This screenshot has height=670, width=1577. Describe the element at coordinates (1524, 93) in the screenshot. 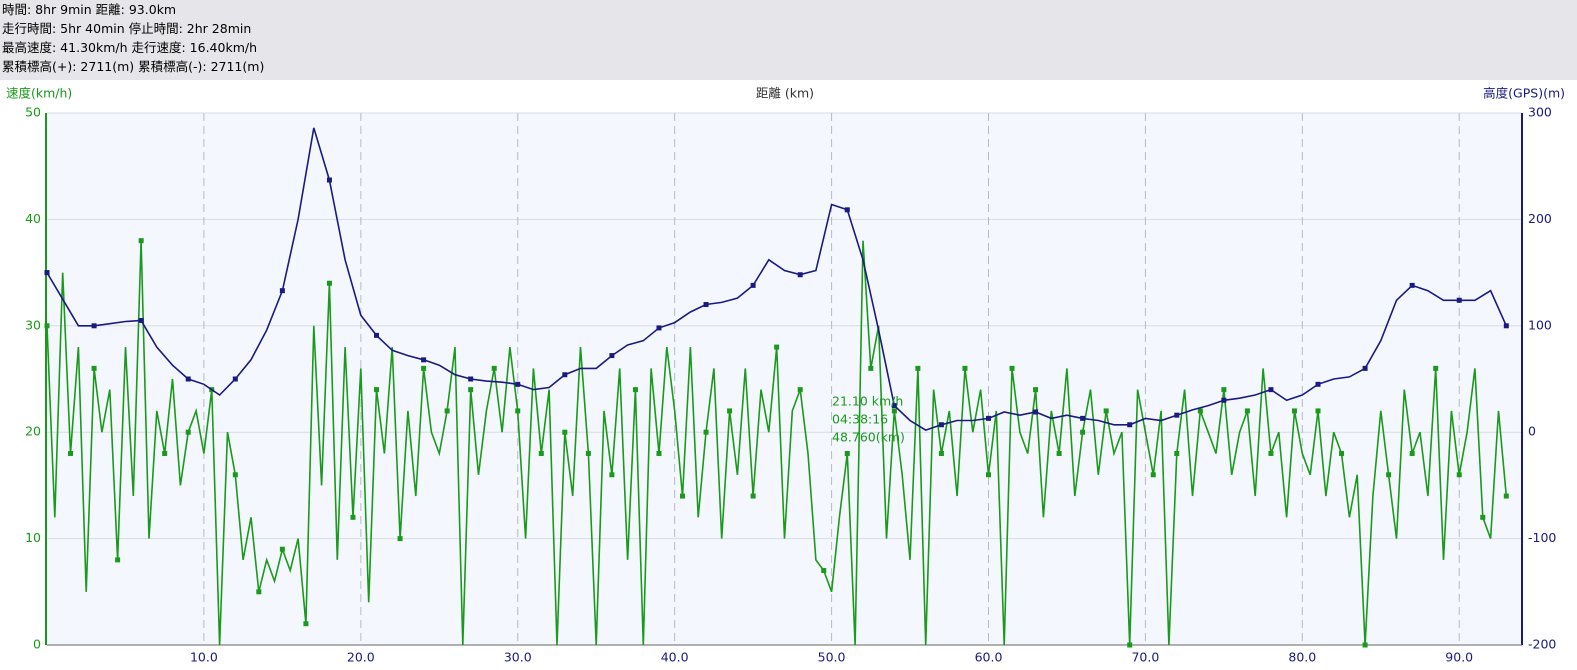

I see `y2-axis-label: 高度(GPS)(m)` at that location.